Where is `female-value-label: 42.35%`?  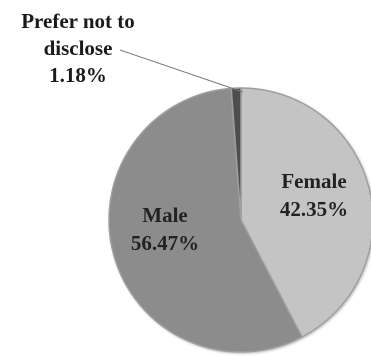 female-value-label: 42.35% is located at coordinates (314, 209).